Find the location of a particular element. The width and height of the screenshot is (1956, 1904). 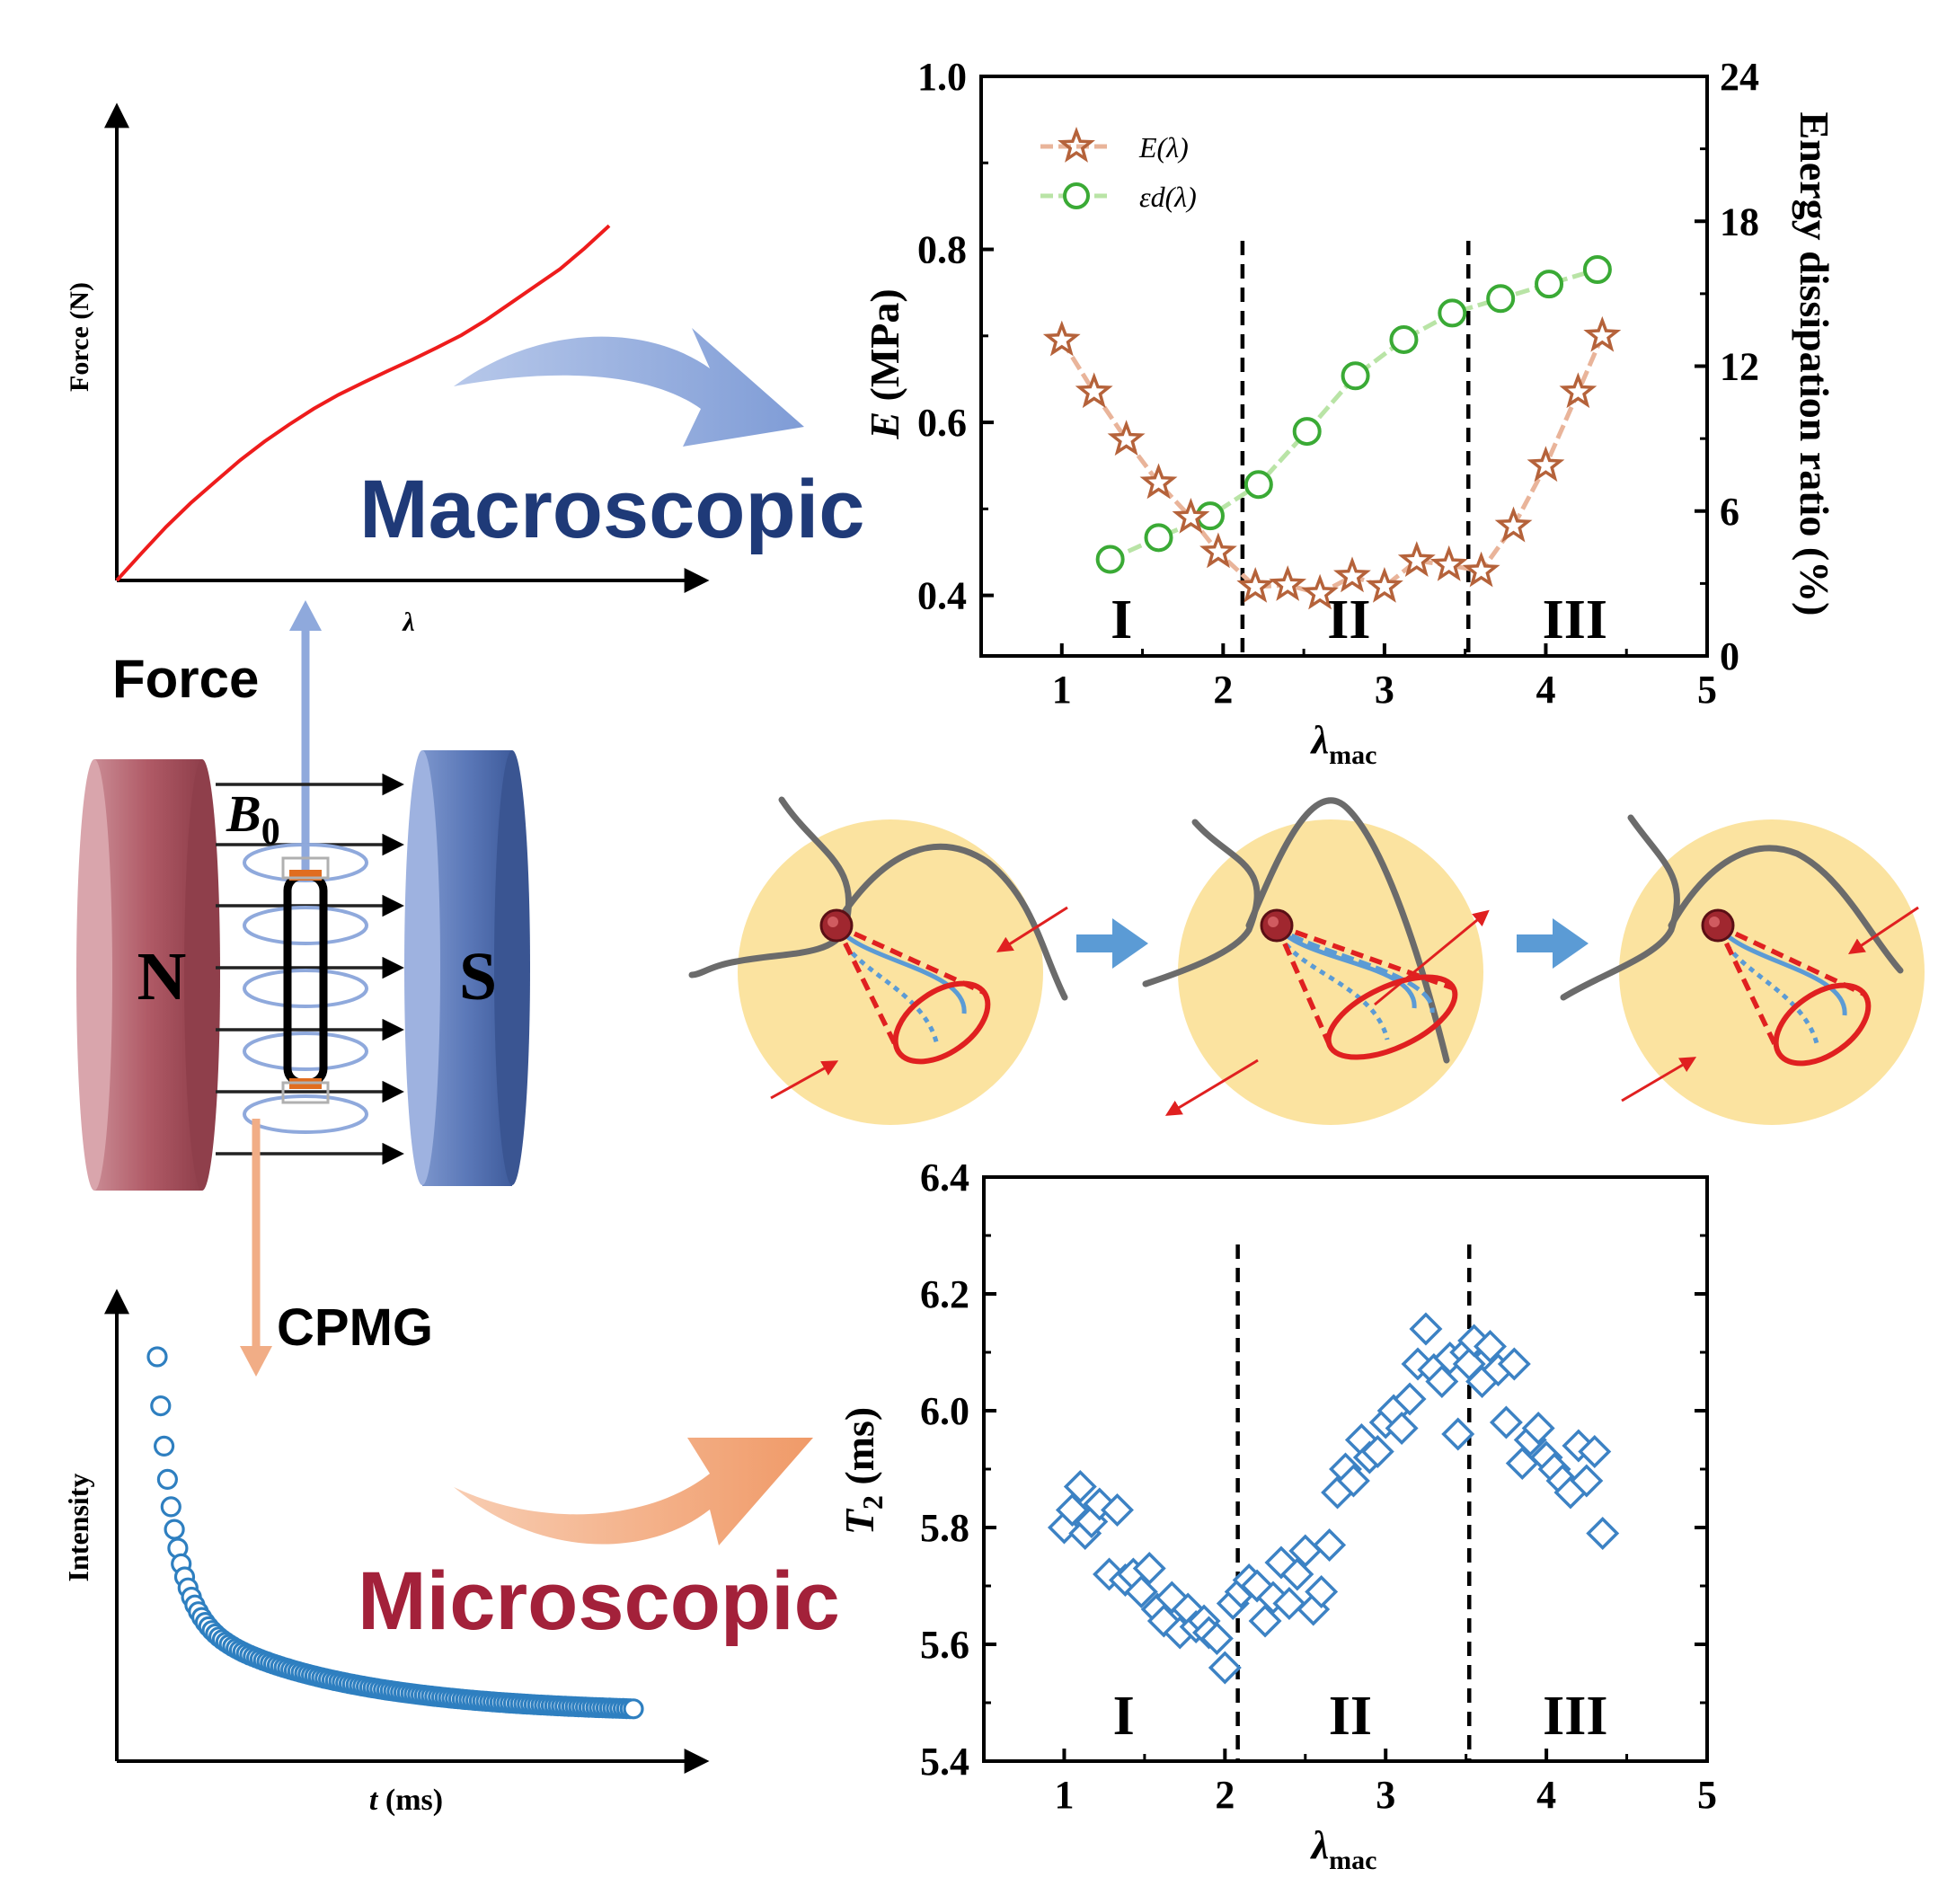

y2-tick-label: 0 is located at coordinates (1730, 656).